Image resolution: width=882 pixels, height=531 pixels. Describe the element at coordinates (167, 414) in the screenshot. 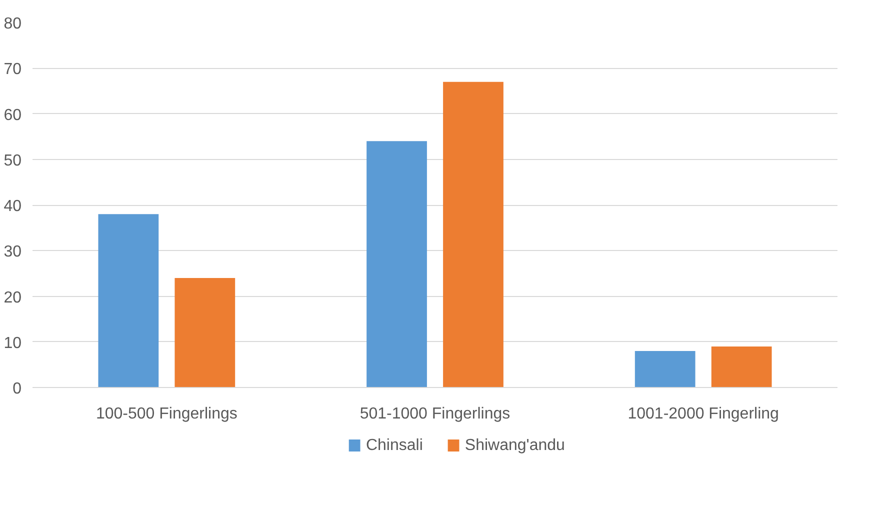

I see `x-tick-label: 100-500 Fingerlings` at that location.